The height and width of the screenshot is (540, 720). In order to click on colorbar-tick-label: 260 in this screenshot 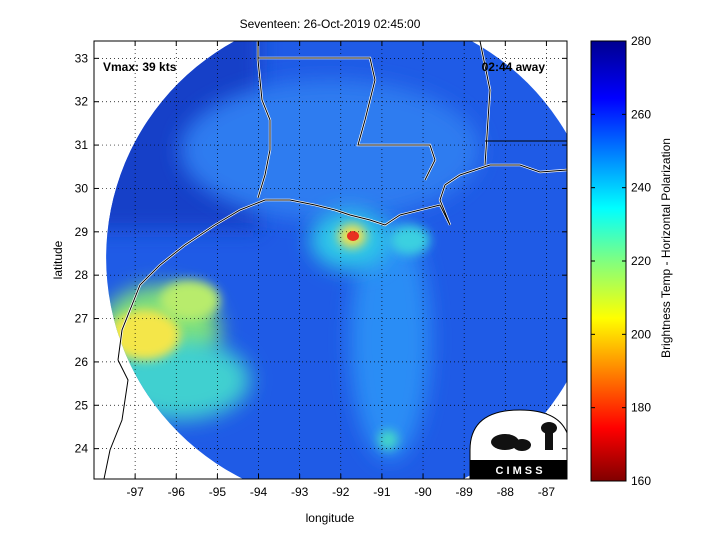, I will do `click(641, 114)`.